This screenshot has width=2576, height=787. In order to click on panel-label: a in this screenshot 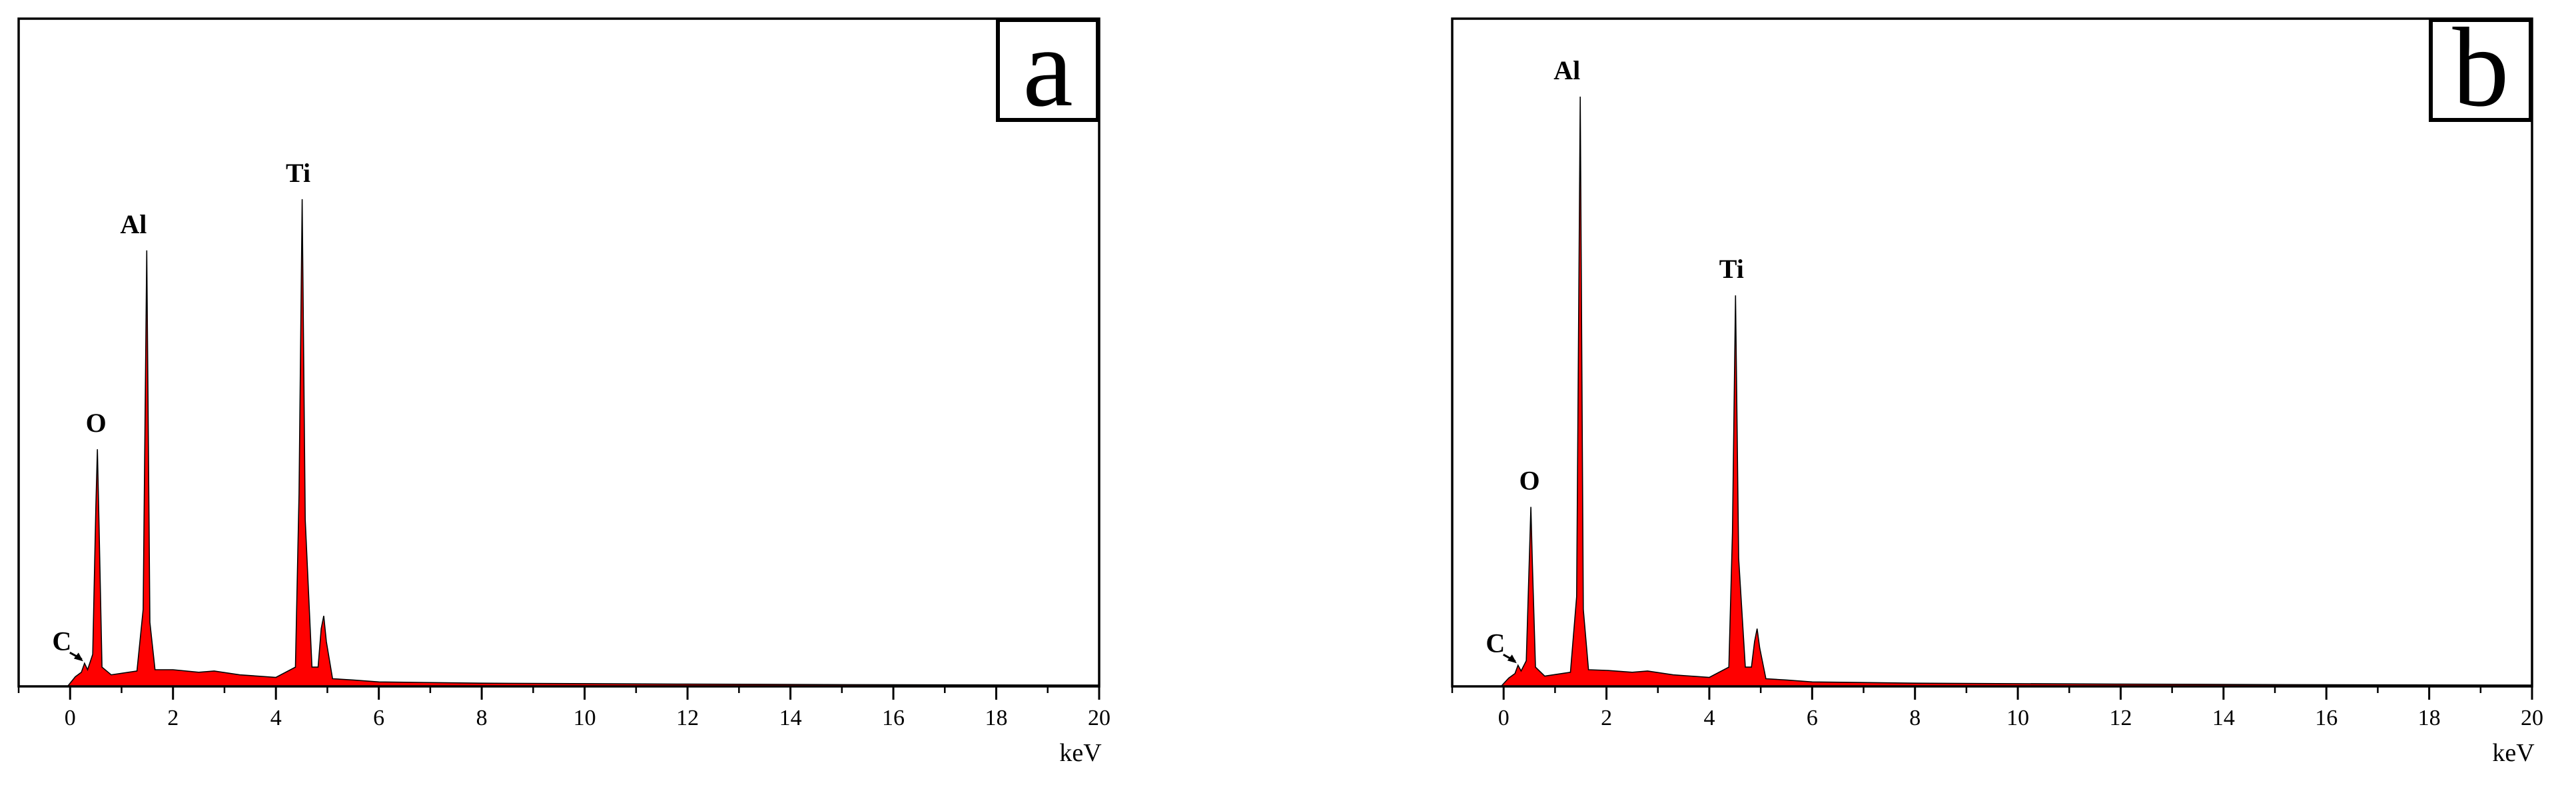, I will do `click(1048, 67)`.